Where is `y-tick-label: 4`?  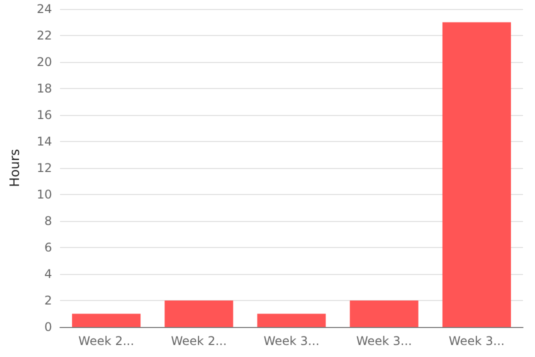
y-tick-label: 4 is located at coordinates (48, 274).